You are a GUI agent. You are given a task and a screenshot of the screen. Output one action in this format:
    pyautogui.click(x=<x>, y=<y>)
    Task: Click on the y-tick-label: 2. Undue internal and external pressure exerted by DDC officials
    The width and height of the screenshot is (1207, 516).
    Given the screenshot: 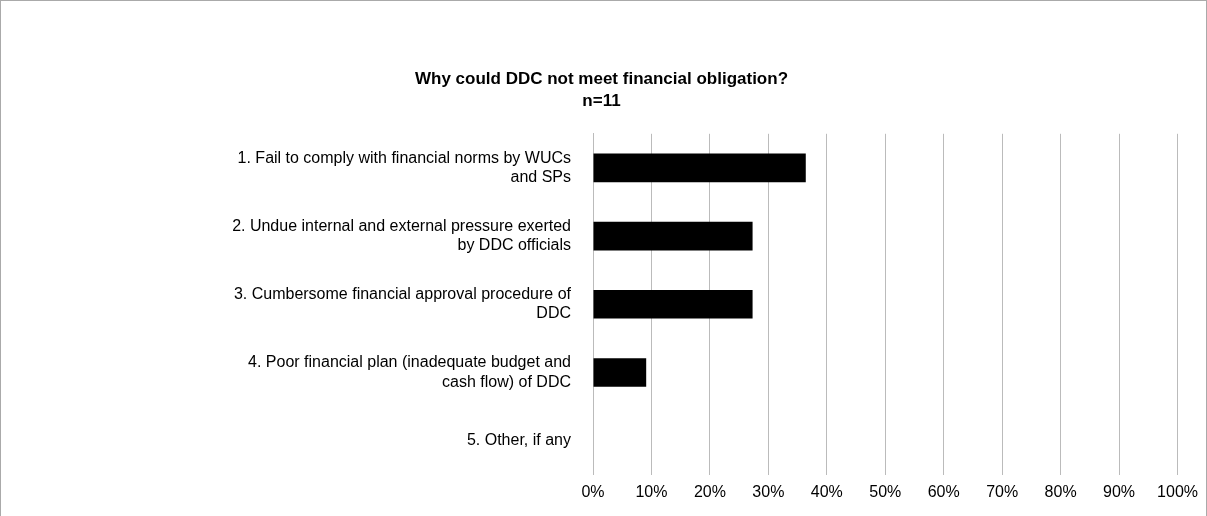 What is the action you would take?
    pyautogui.click(x=401, y=235)
    